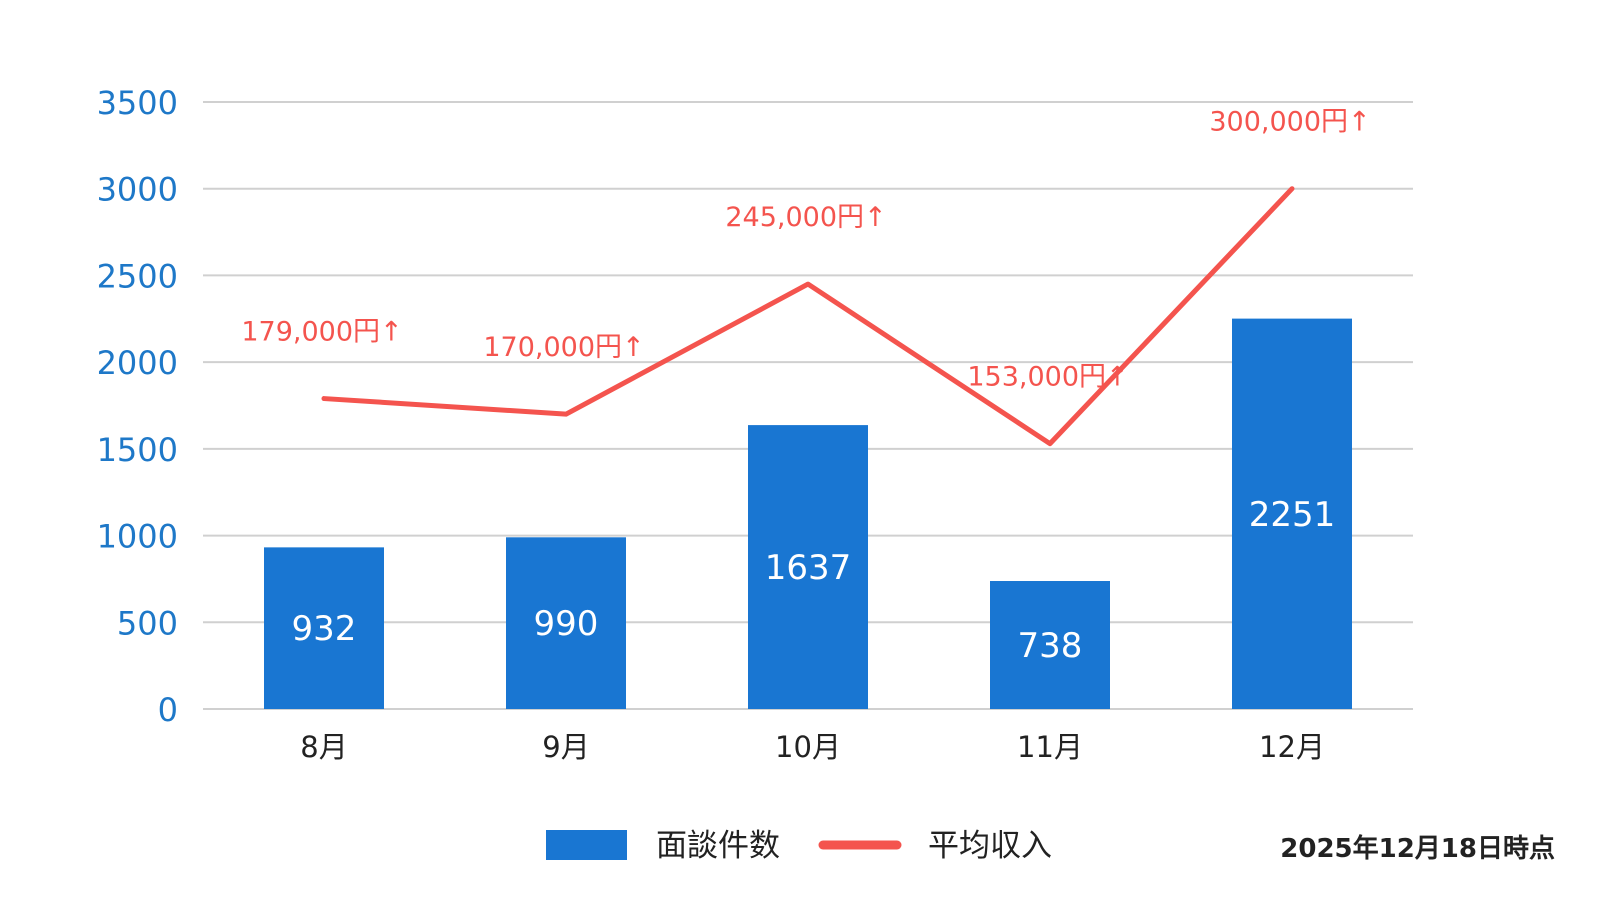  Describe the element at coordinates (1050, 646) in the screenshot. I see `bar-data-label: 738` at that location.